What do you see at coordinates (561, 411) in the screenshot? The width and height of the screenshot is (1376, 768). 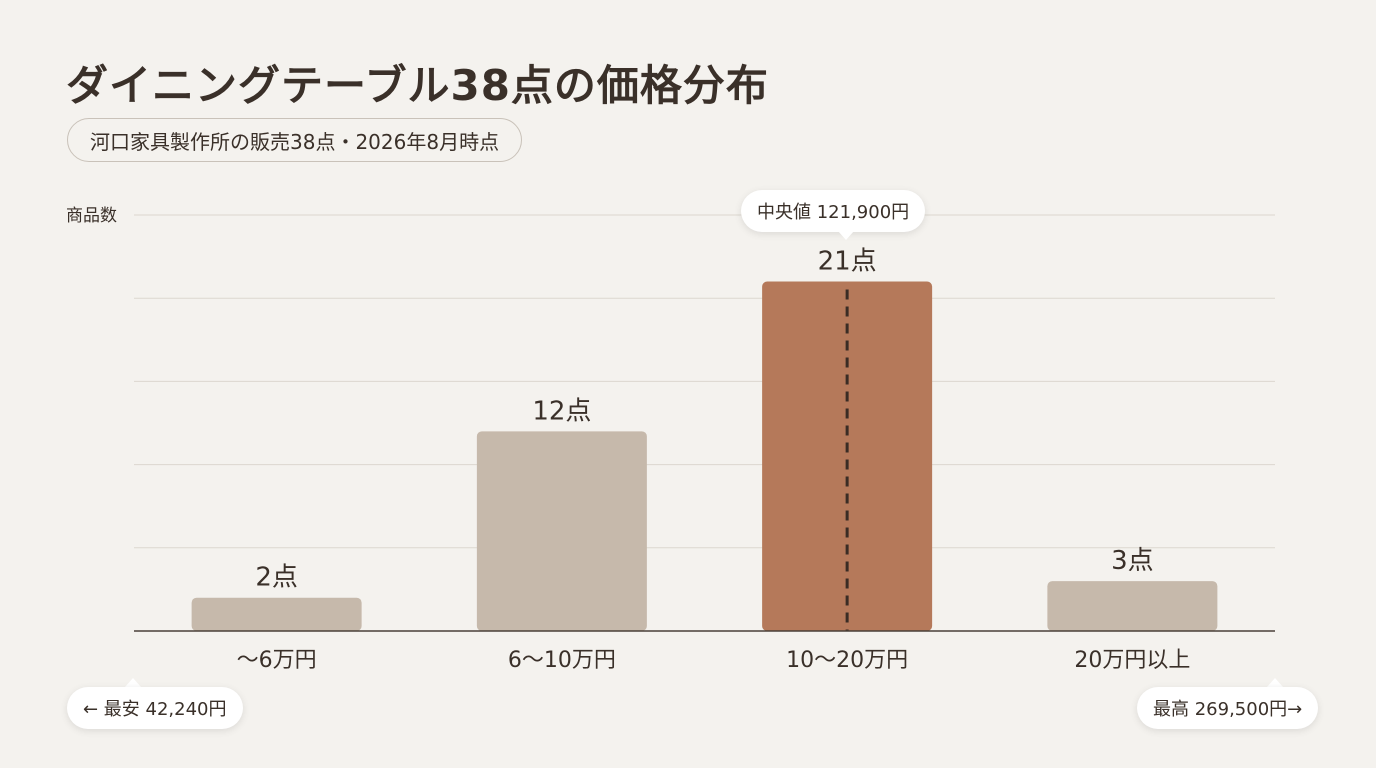 I see `data-label: 12点` at bounding box center [561, 411].